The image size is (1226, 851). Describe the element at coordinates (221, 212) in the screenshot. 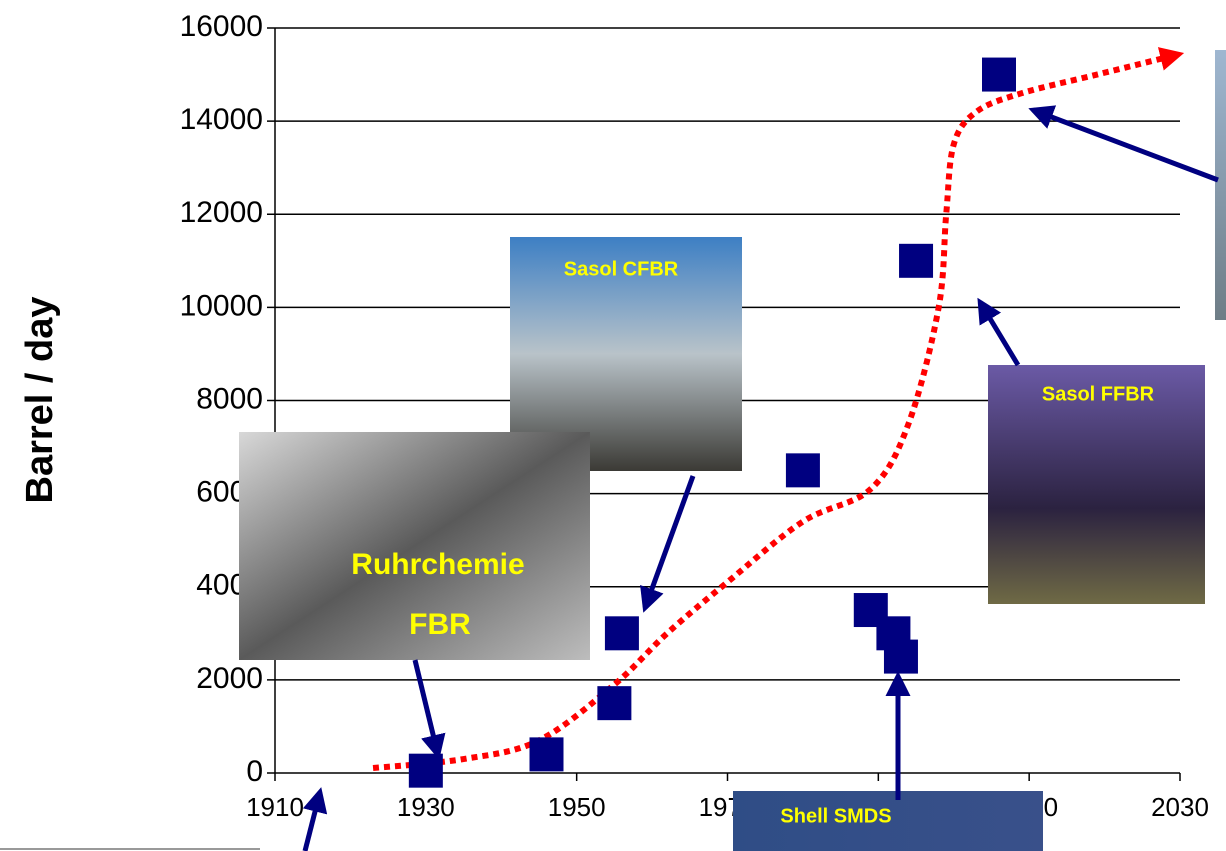

I see `y-tick-label: 12000` at that location.